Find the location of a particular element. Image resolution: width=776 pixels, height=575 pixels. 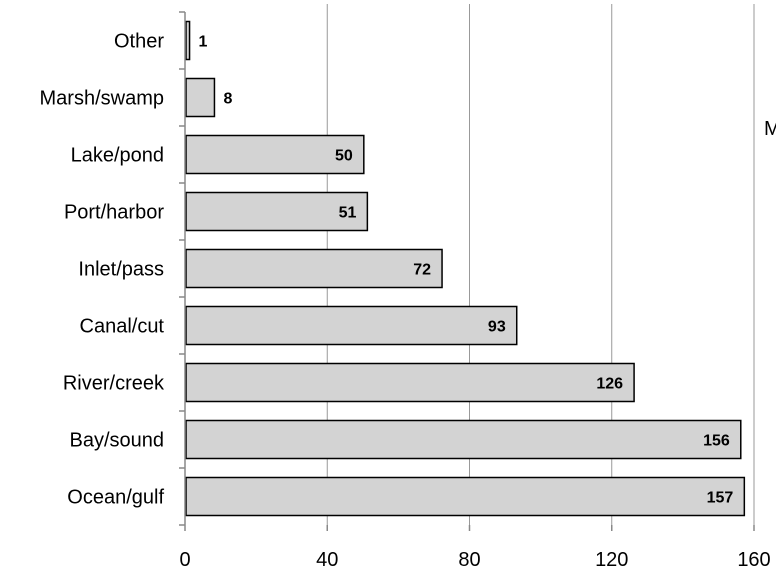

data-label: 156 is located at coordinates (716, 441).